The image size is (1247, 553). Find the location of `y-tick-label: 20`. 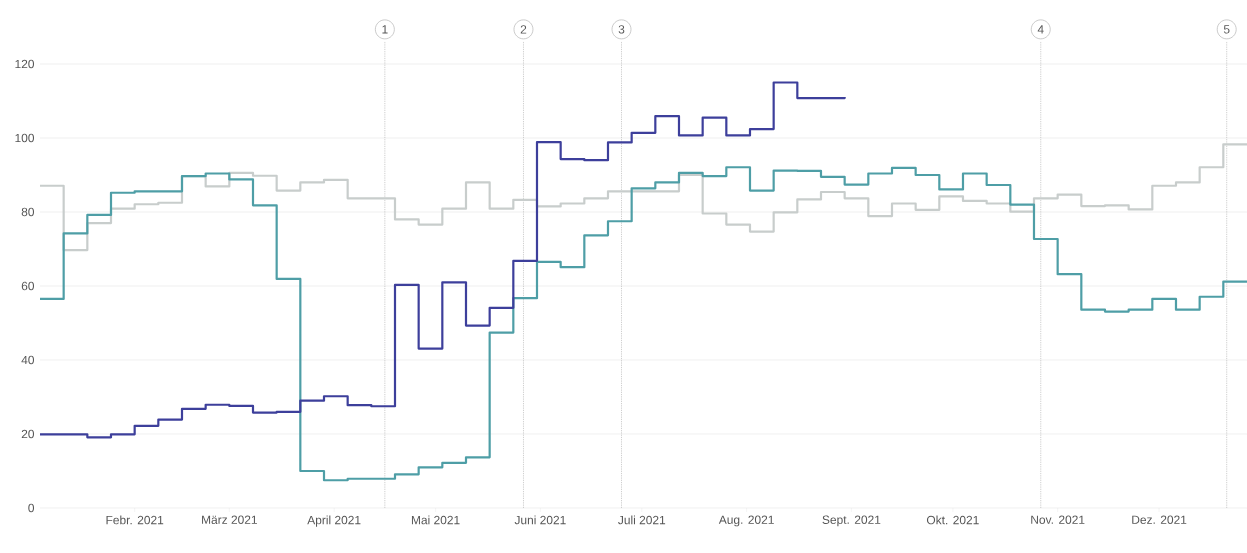

y-tick-label: 20 is located at coordinates (28, 434).